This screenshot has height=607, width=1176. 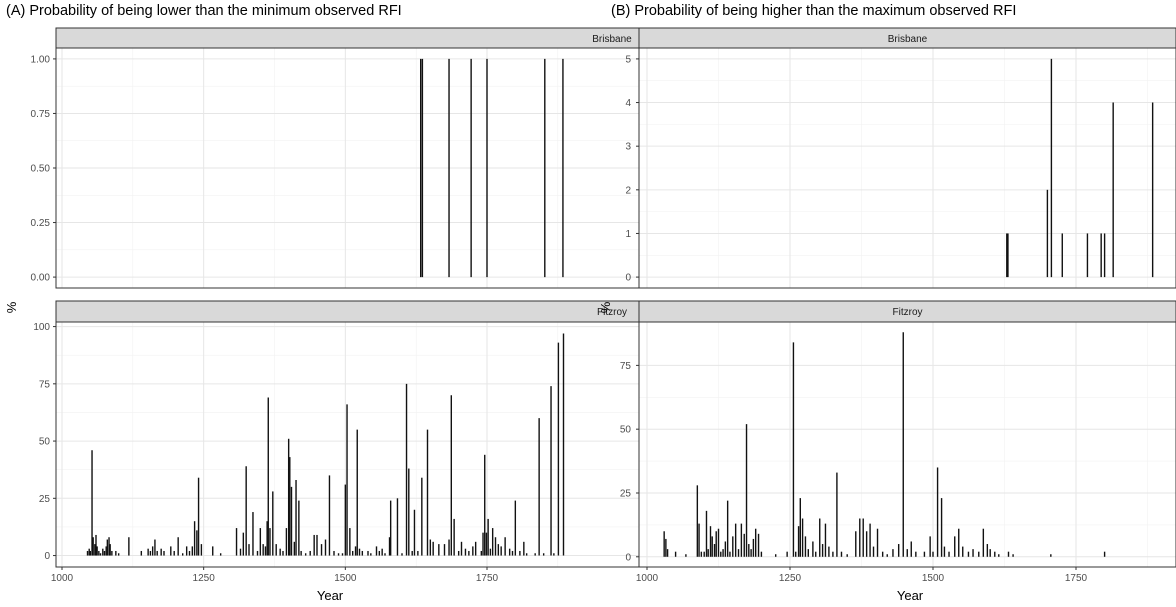 What do you see at coordinates (628, 147) in the screenshot?
I see `y-tick-label: 3` at bounding box center [628, 147].